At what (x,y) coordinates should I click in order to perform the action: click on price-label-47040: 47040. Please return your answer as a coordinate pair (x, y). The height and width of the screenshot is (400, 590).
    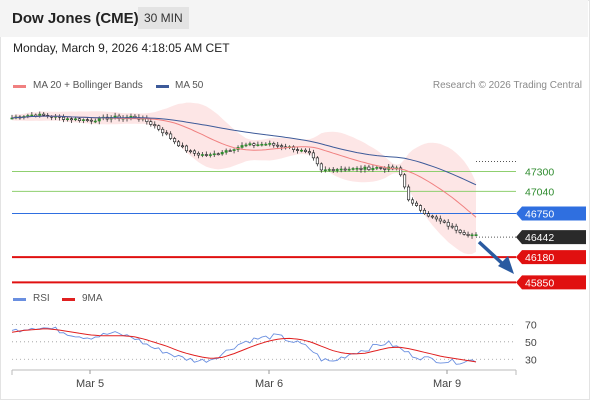
    Looking at the image, I should click on (539, 192).